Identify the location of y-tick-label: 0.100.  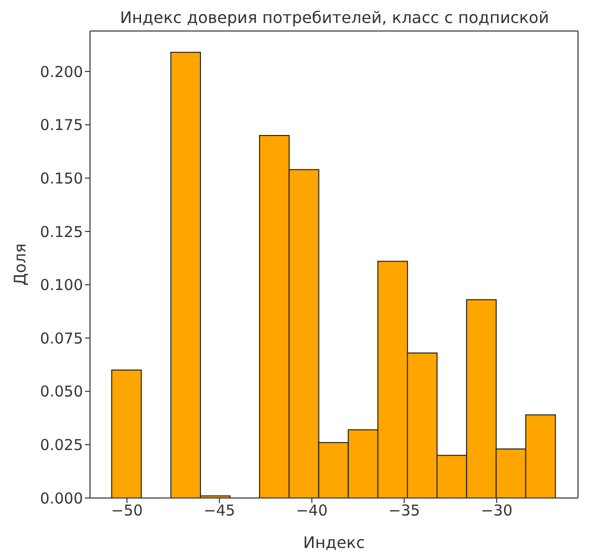
(61, 285).